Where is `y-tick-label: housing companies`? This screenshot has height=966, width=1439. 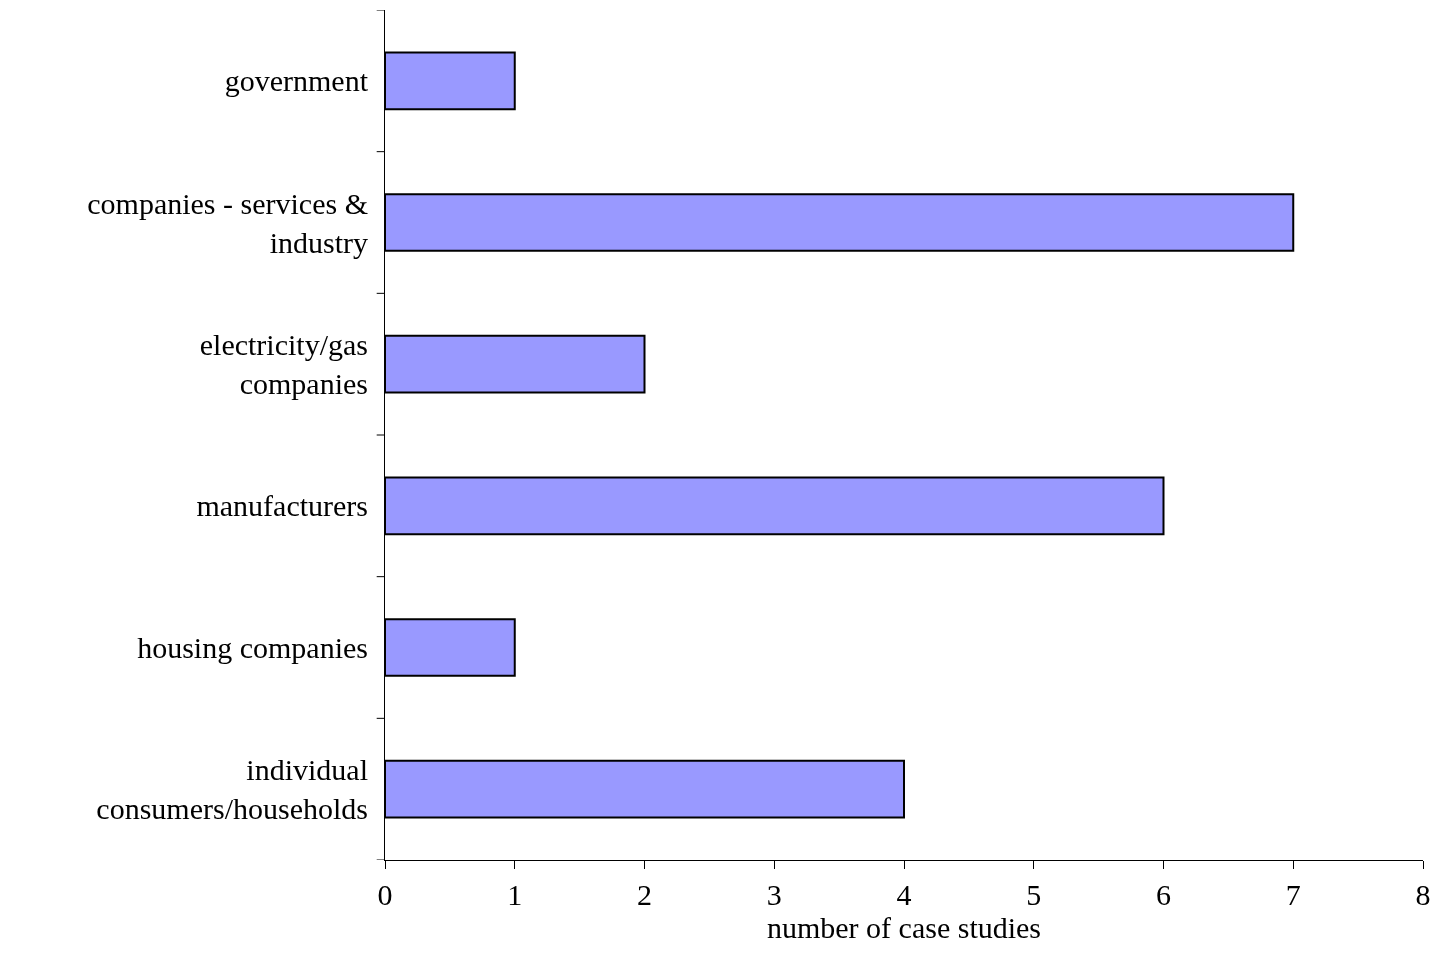
y-tick-label: housing companies is located at coordinates (252, 647).